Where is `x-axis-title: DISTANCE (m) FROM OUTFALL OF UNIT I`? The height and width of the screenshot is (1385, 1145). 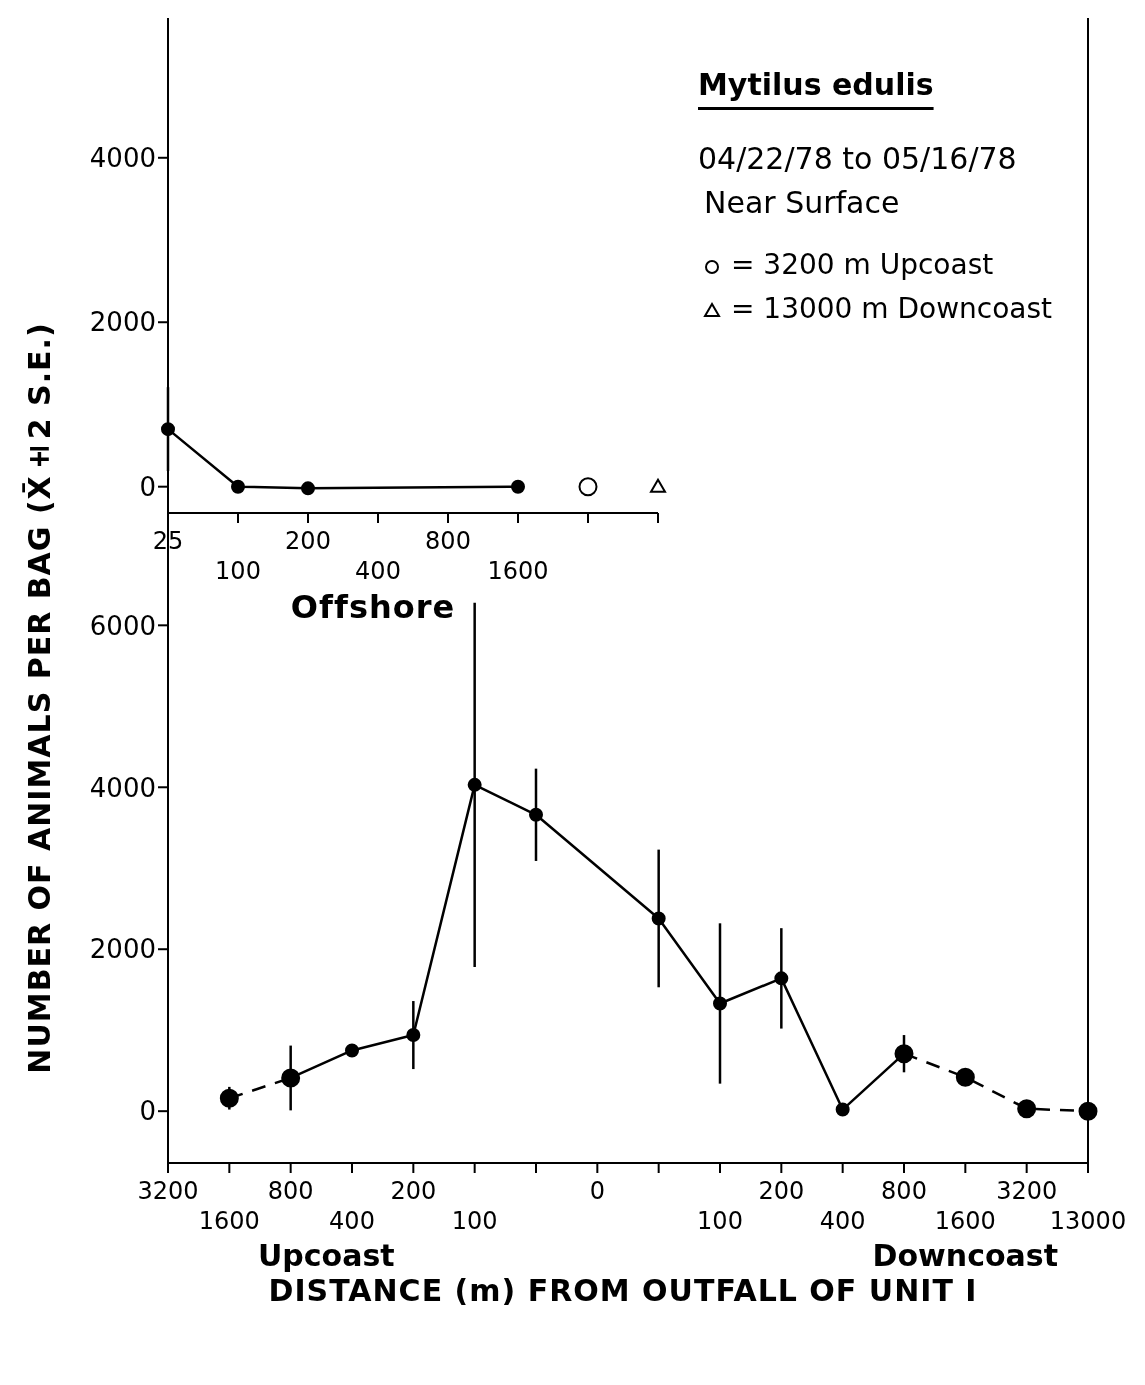 x-axis-title: DISTANCE (m) FROM OUTFALL OF UNIT I is located at coordinates (623, 1290).